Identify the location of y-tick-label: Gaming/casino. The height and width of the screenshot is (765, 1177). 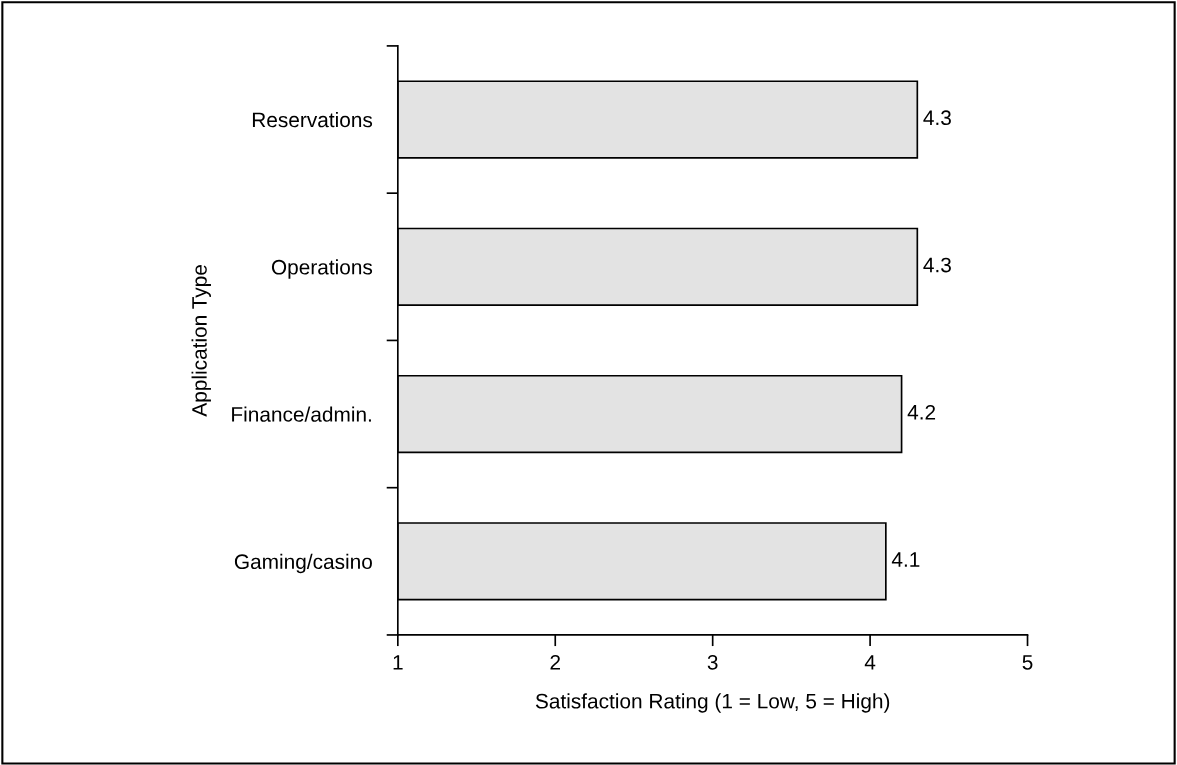
(303, 563).